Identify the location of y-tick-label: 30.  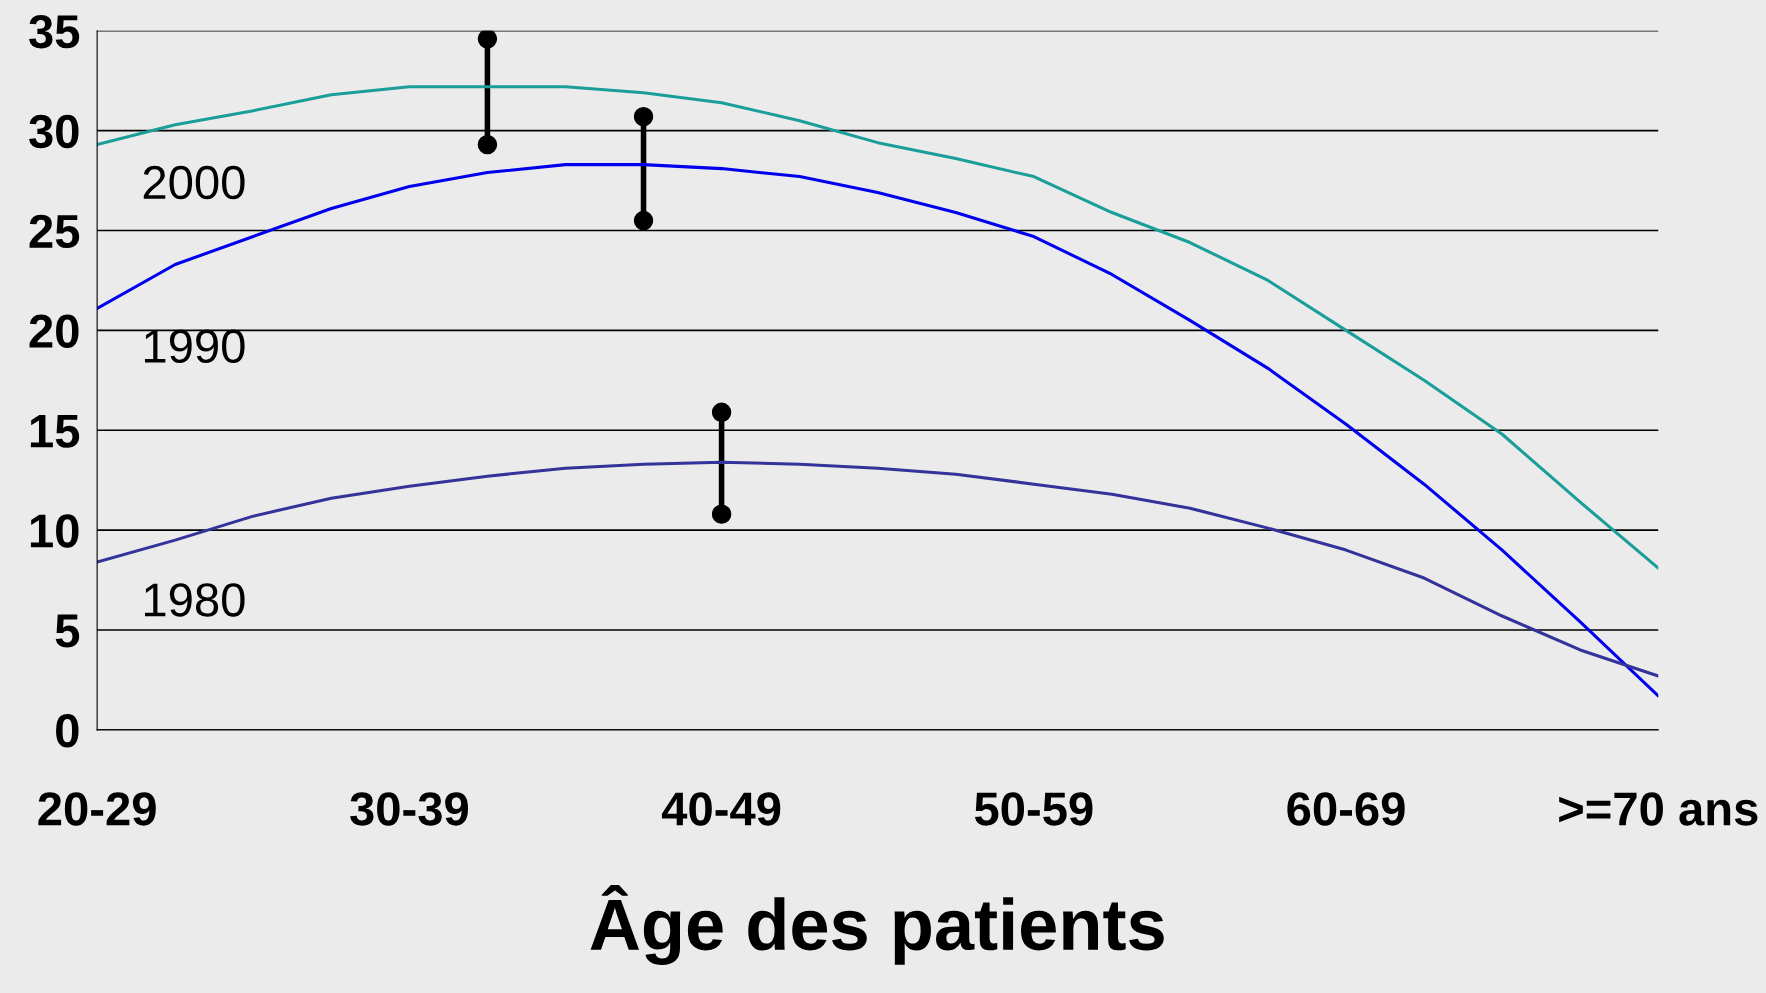
(54, 131).